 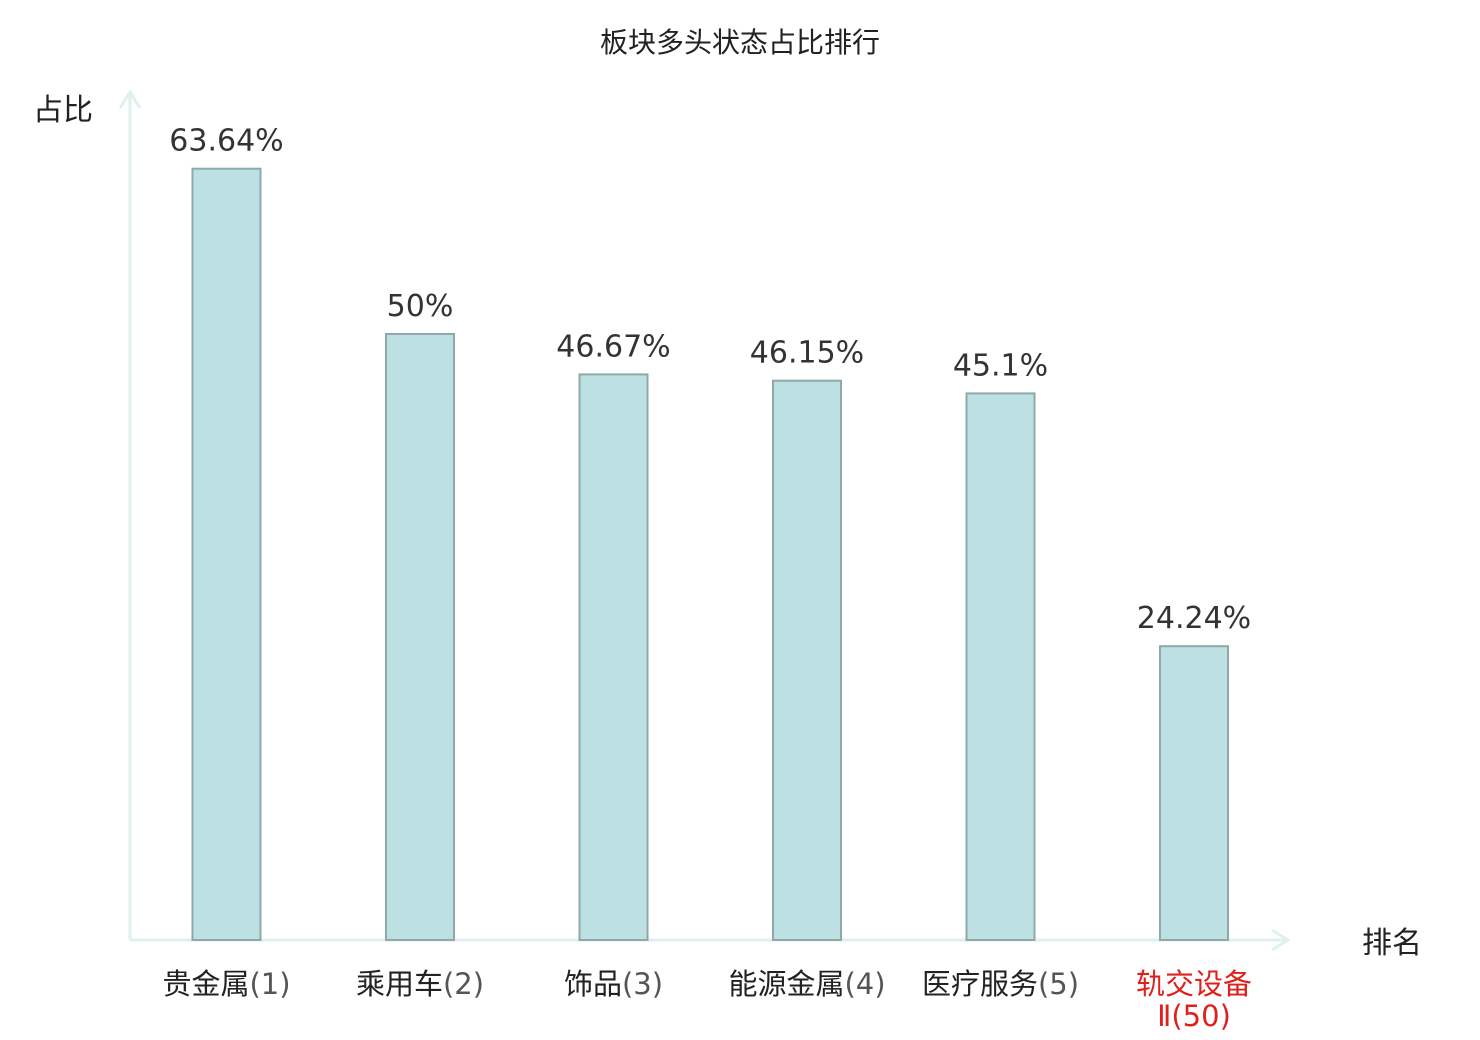 I want to click on y-axis-label: 占比, so click(x=63, y=110).